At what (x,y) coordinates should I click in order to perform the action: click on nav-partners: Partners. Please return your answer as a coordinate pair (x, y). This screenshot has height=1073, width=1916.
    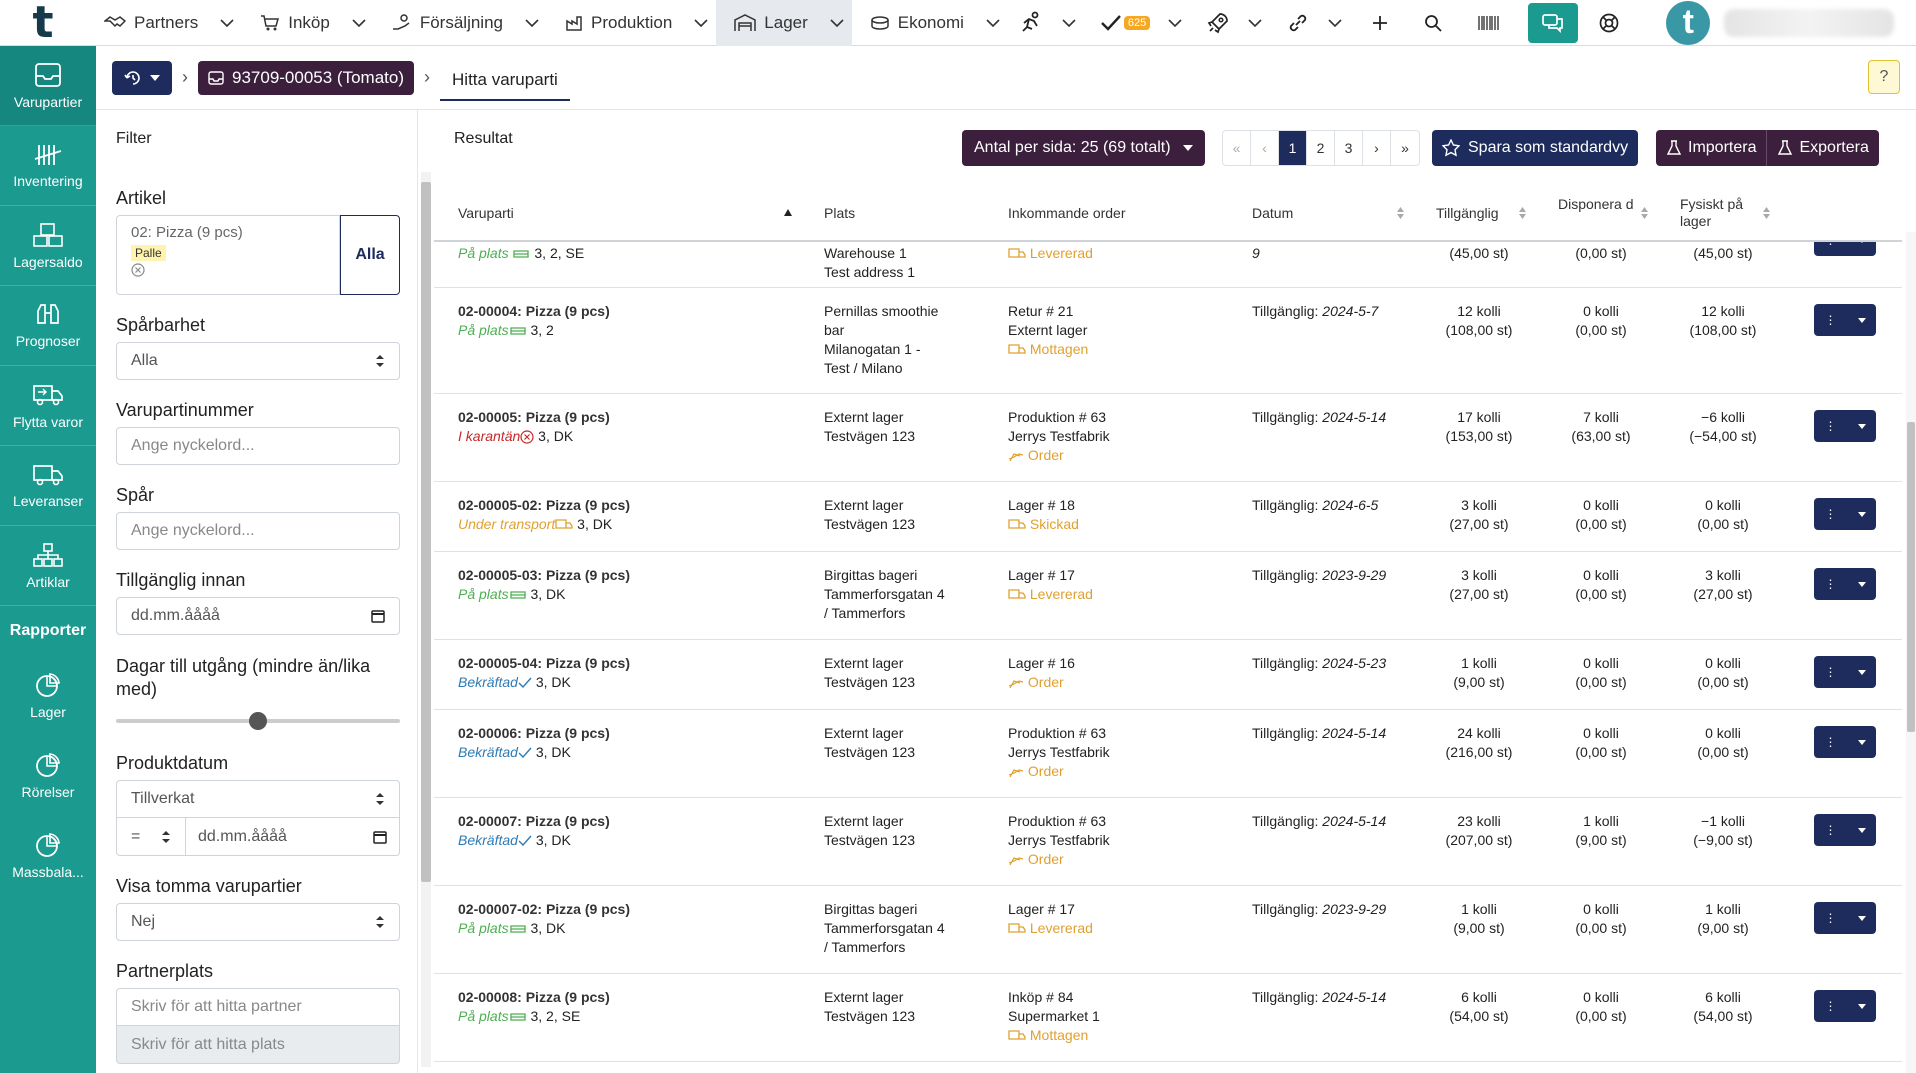
    Looking at the image, I should click on (164, 23).